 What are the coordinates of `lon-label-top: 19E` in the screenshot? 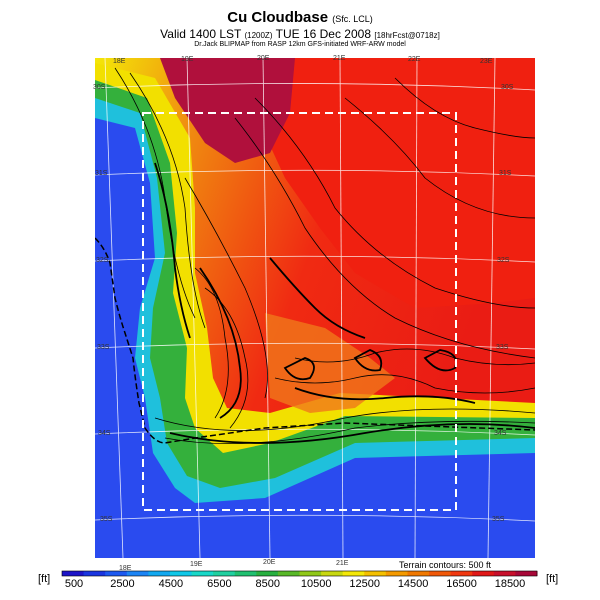 It's located at (187, 59).